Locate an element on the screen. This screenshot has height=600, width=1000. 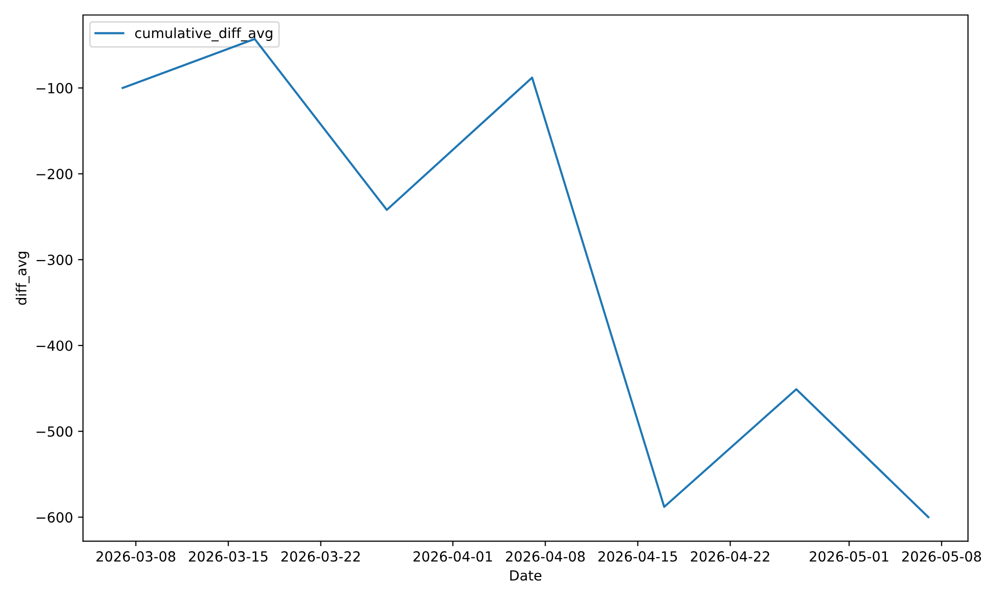
y-tick-label: −100 is located at coordinates (54, 88).